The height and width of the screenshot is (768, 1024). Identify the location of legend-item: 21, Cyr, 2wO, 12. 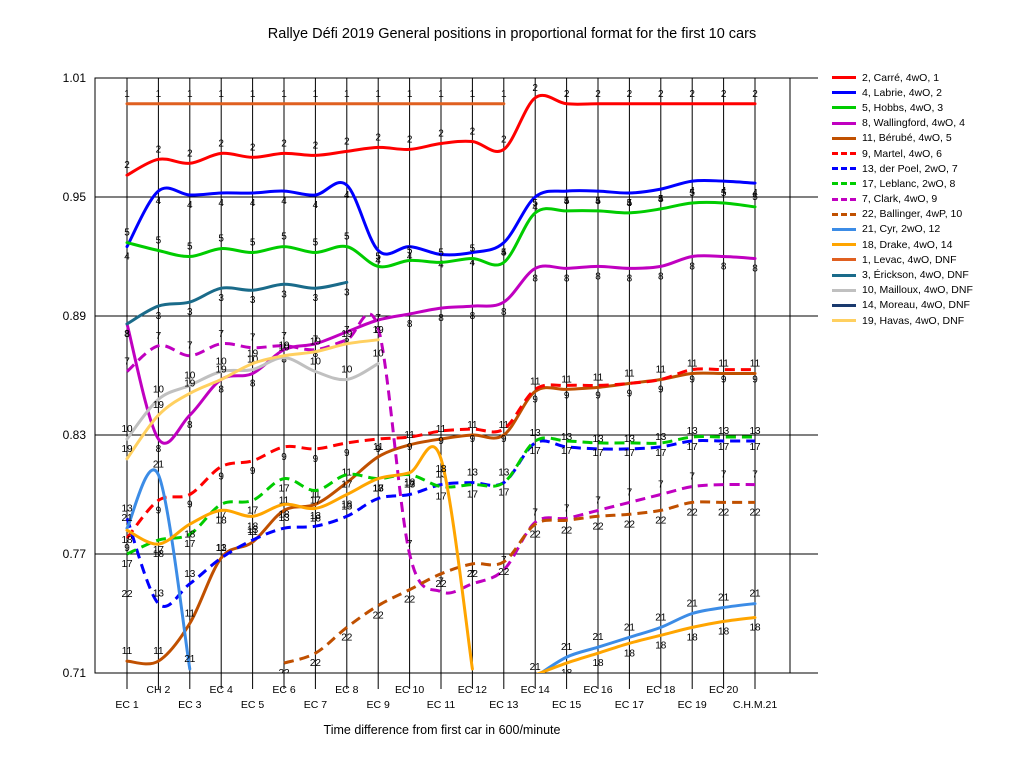
(924, 229).